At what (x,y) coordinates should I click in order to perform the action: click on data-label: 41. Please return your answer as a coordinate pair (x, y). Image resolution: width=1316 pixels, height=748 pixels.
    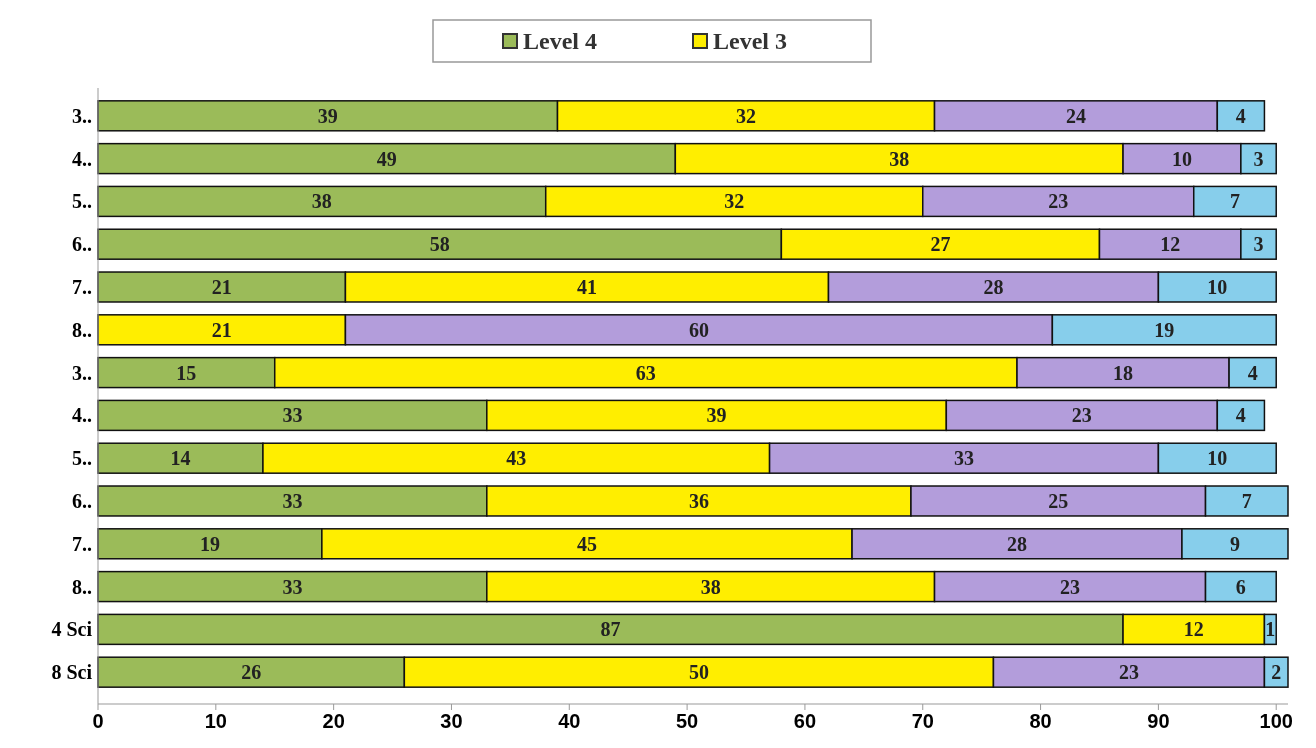
    Looking at the image, I should click on (586, 287).